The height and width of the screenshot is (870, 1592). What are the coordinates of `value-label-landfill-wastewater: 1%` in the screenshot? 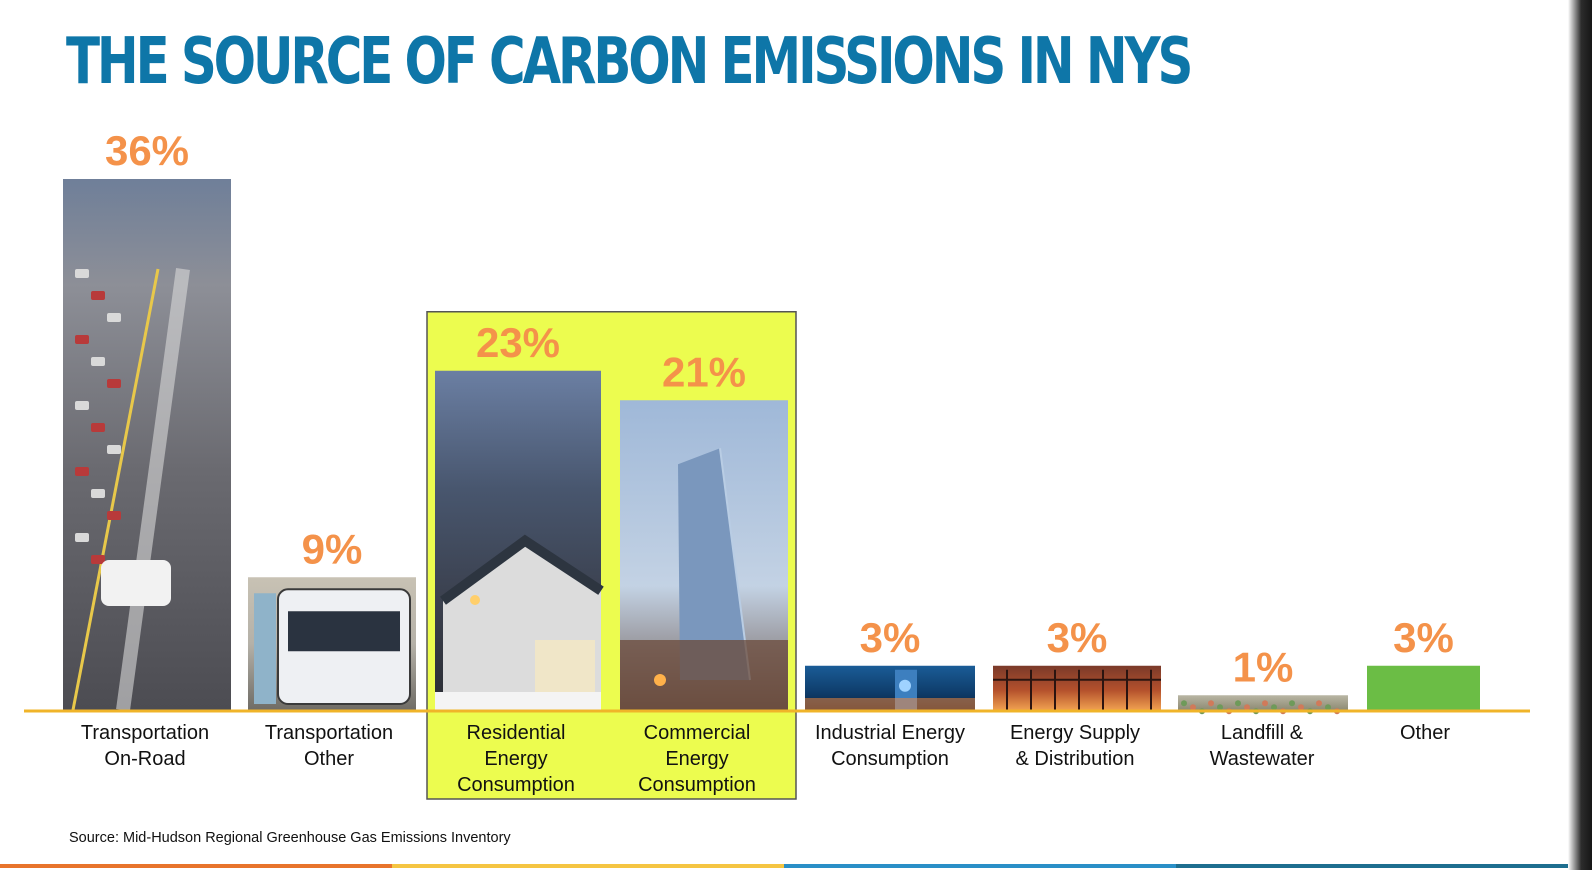 It's located at (1263, 666).